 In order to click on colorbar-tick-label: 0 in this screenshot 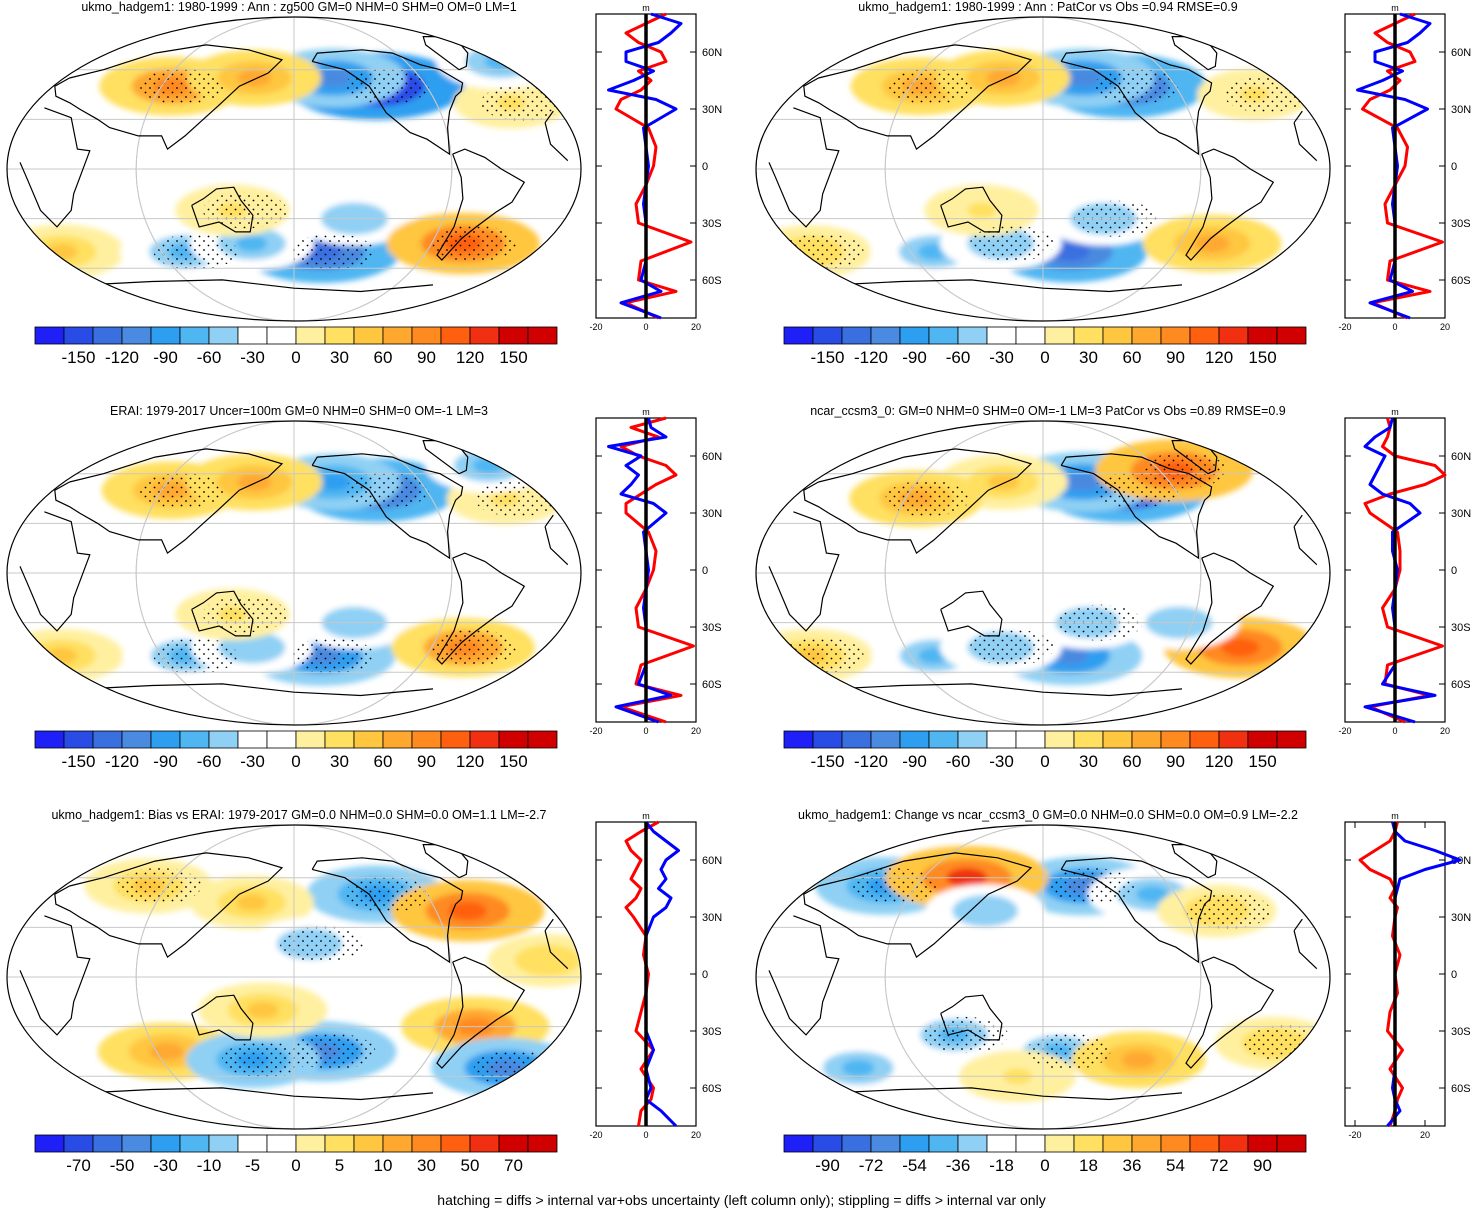, I will do `click(295, 357)`.